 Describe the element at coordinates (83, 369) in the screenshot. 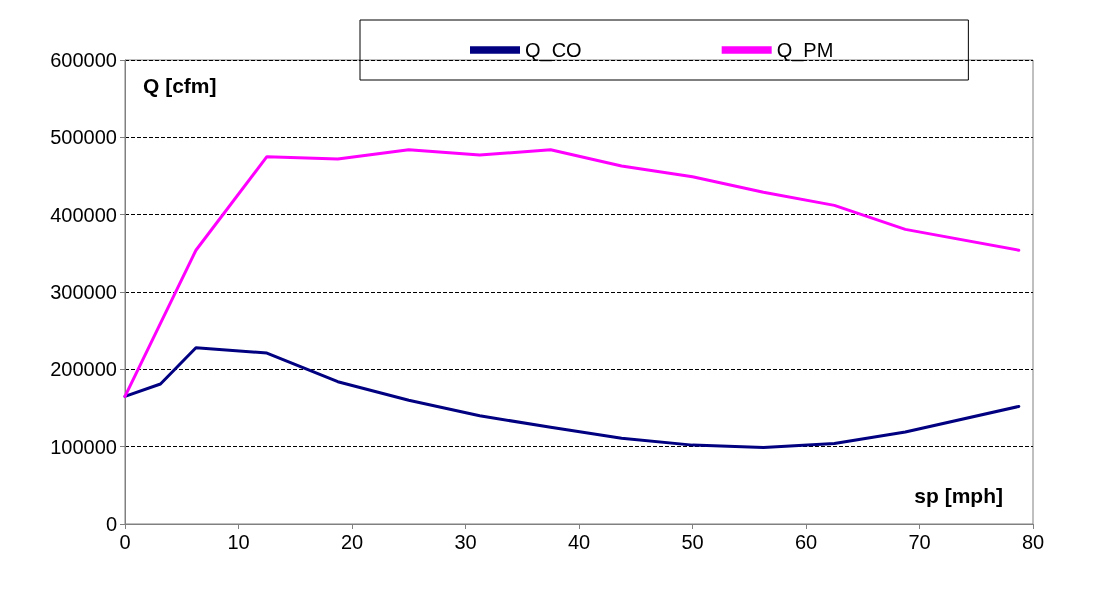

I see `y-tick-label: 200000` at that location.